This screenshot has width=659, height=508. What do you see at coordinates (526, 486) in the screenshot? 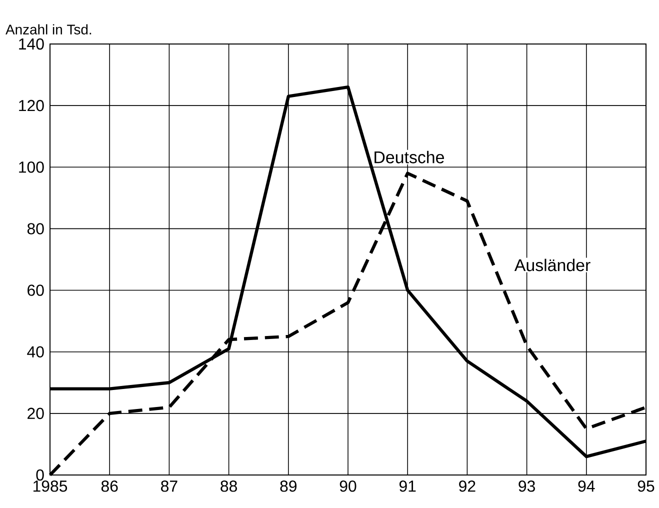
I see `x-tick-label: 93` at bounding box center [526, 486].